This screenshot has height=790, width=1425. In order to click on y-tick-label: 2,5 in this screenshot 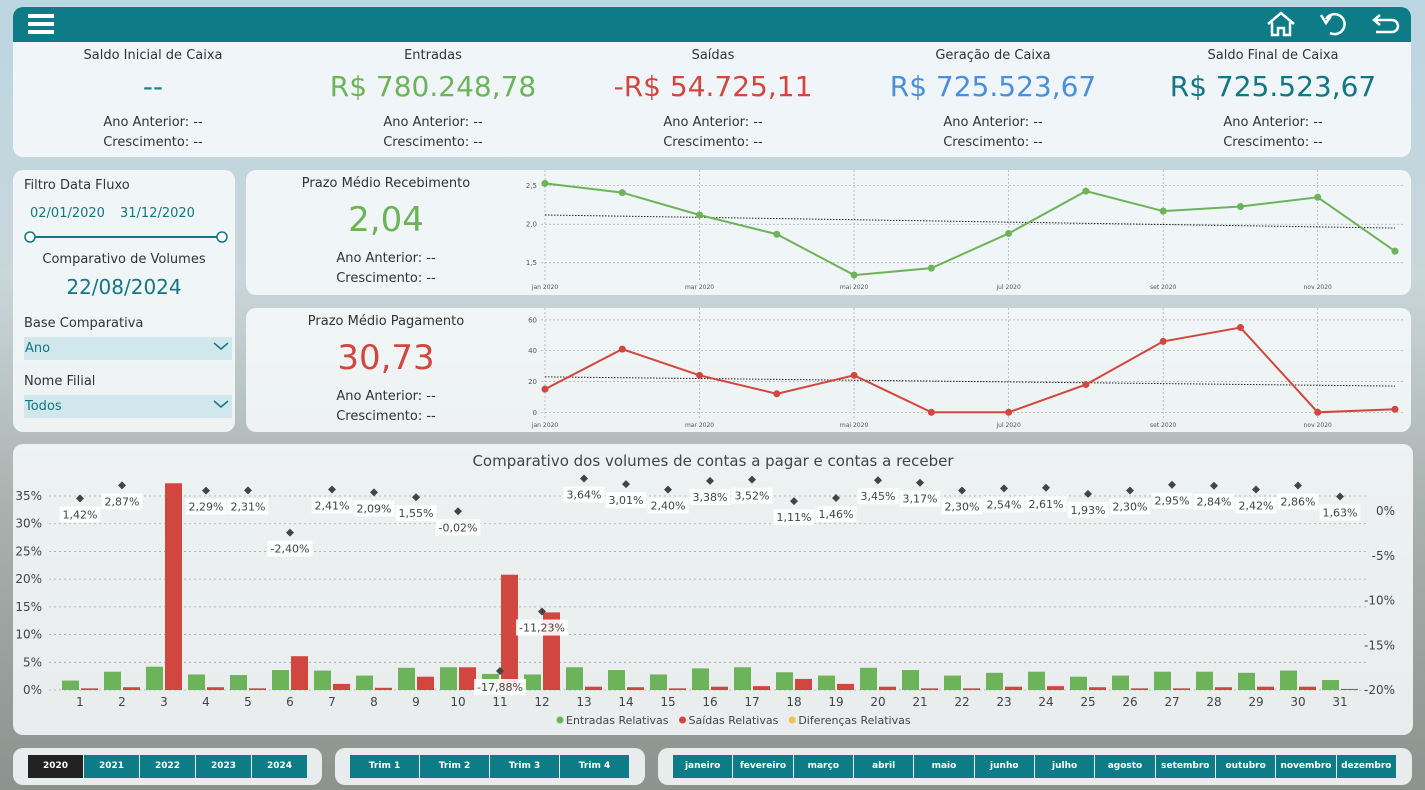, I will do `click(531, 186)`.